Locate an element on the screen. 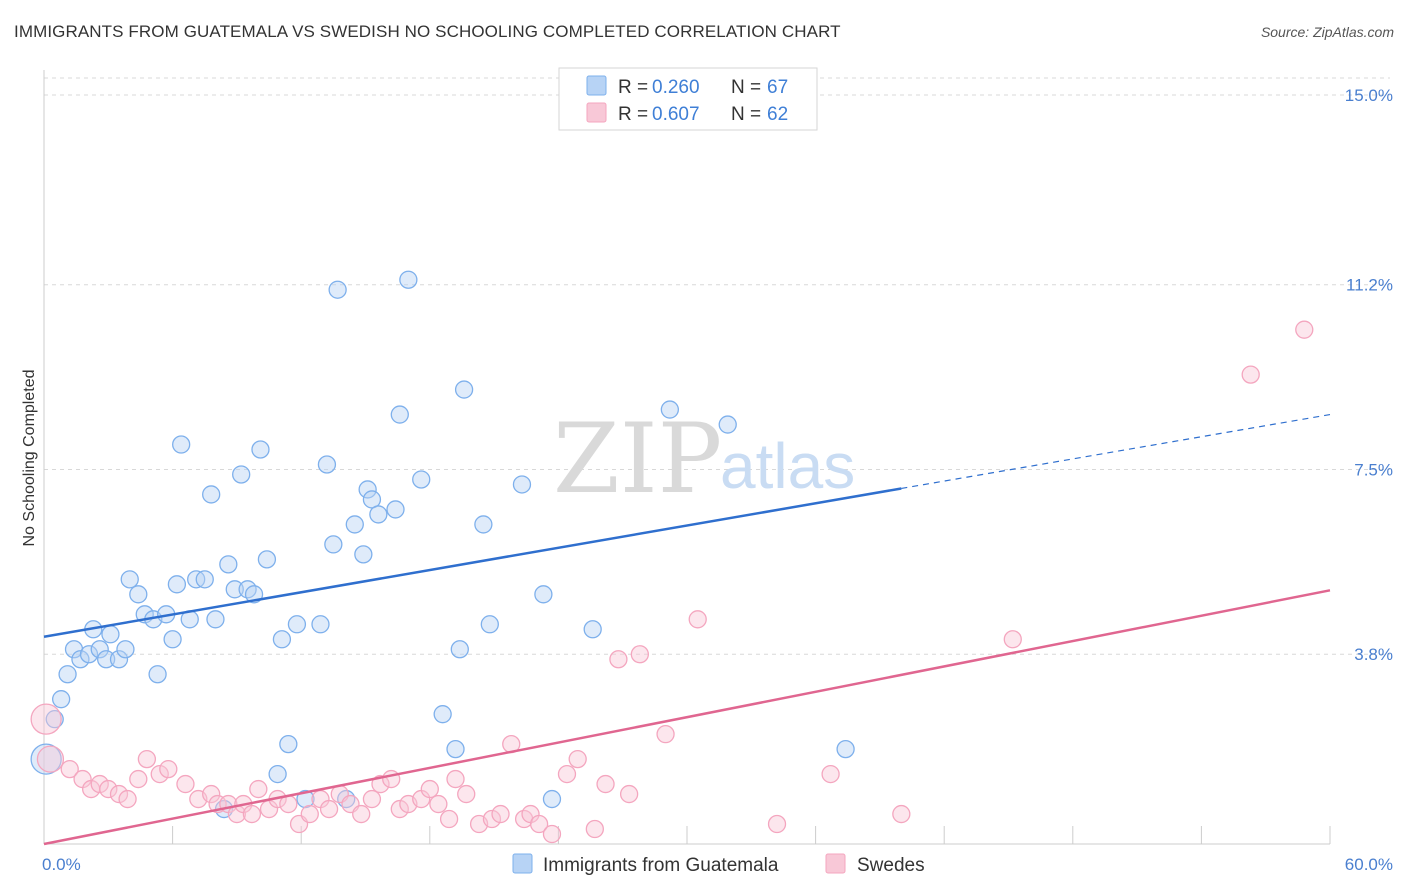  y-axis-label: No Schooling Completed is located at coordinates (29, 458).